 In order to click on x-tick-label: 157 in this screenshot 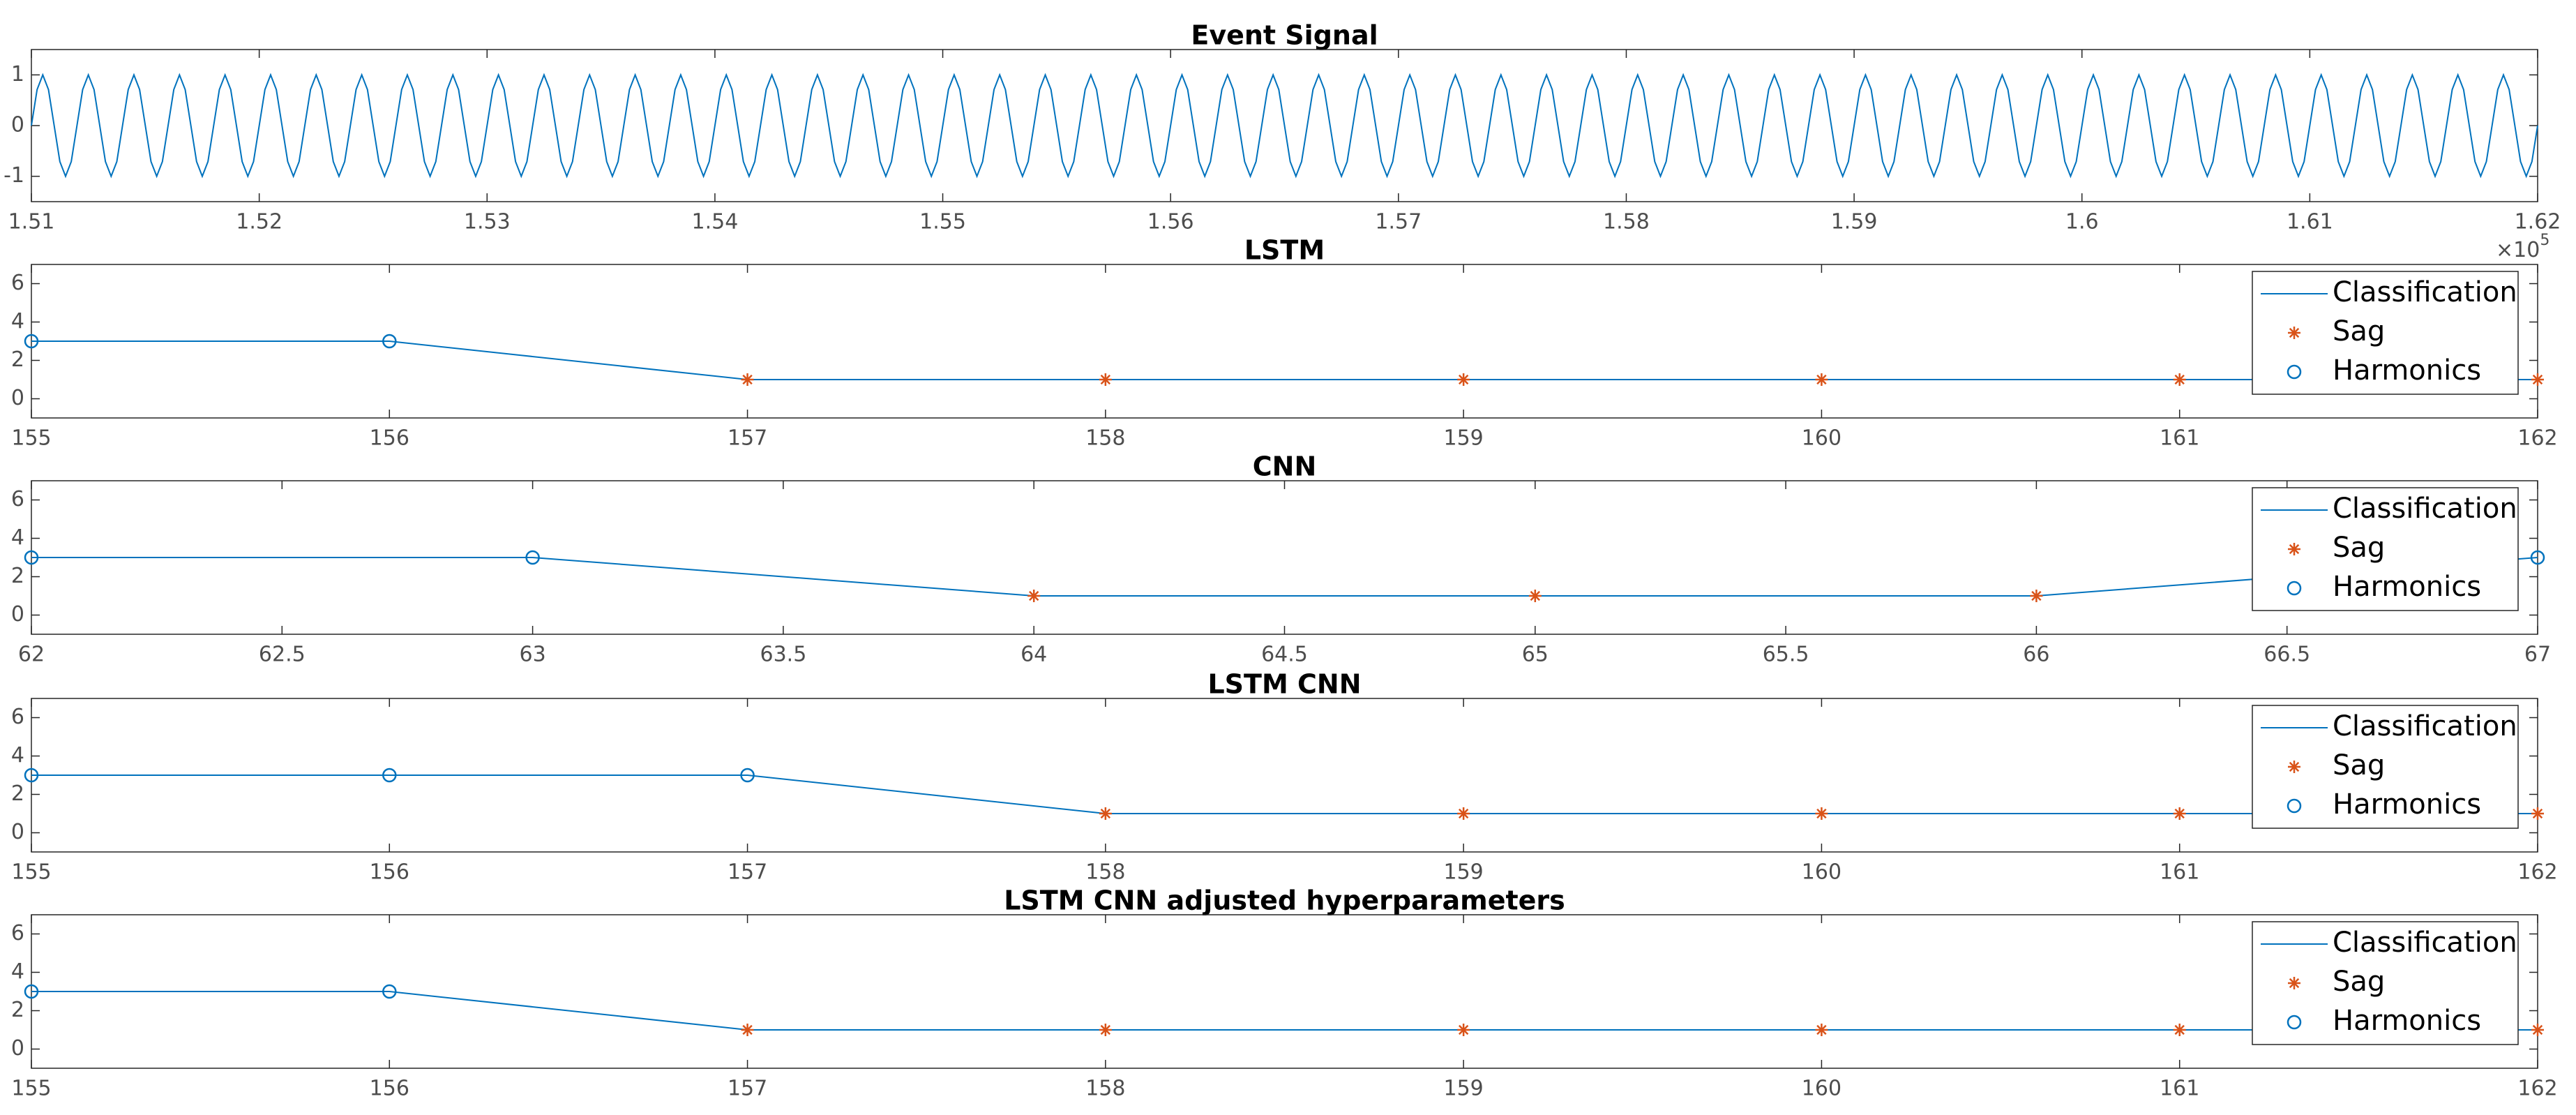, I will do `click(747, 1089)`.